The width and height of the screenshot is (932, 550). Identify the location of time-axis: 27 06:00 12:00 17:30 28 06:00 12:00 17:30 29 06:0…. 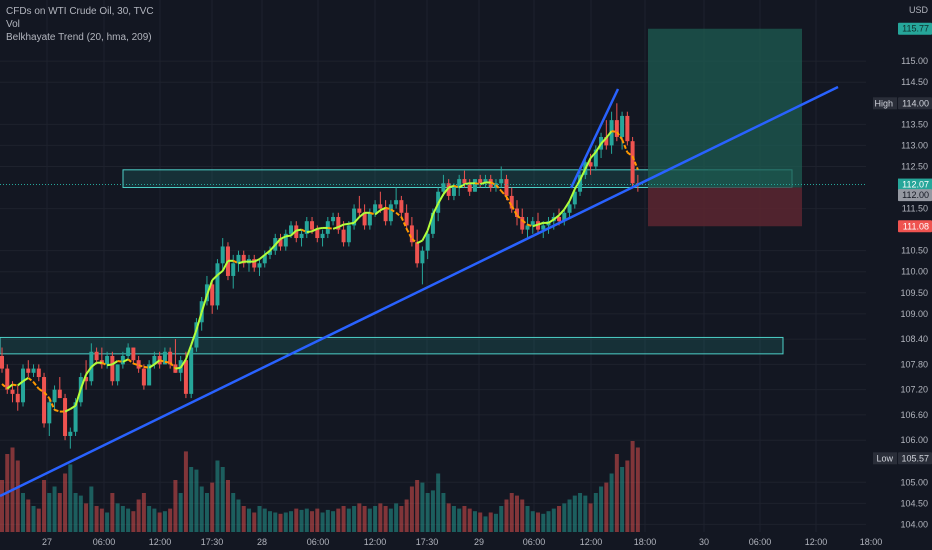
(462, 542).